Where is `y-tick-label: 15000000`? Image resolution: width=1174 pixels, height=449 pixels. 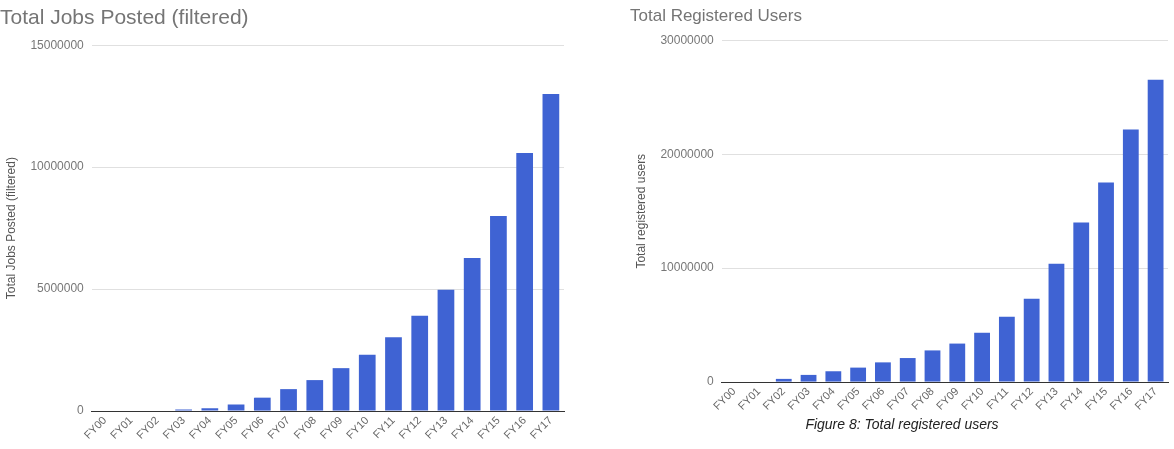 y-tick-label: 15000000 is located at coordinates (57, 44).